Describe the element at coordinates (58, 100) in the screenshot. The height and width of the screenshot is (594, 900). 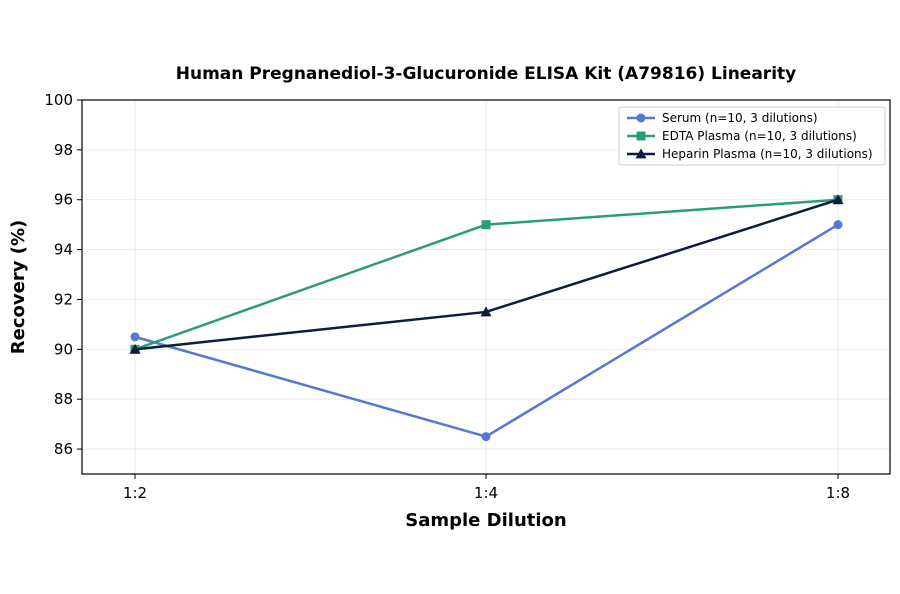
I see `y-tick-label: 100` at that location.